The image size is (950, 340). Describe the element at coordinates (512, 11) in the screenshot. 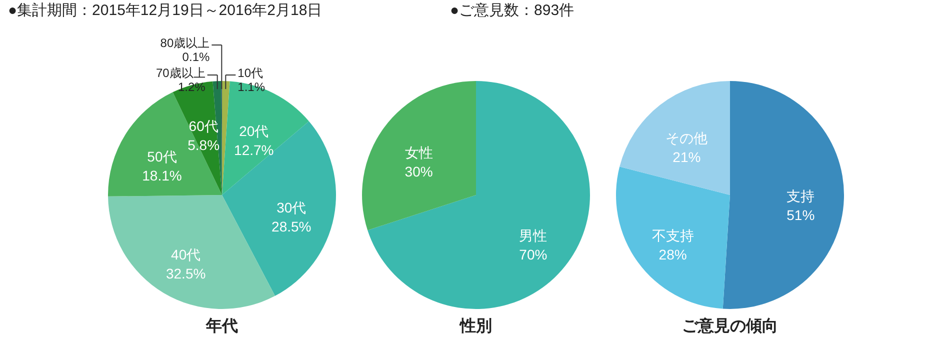

I see `text: ●ご意見数：893件` at that location.